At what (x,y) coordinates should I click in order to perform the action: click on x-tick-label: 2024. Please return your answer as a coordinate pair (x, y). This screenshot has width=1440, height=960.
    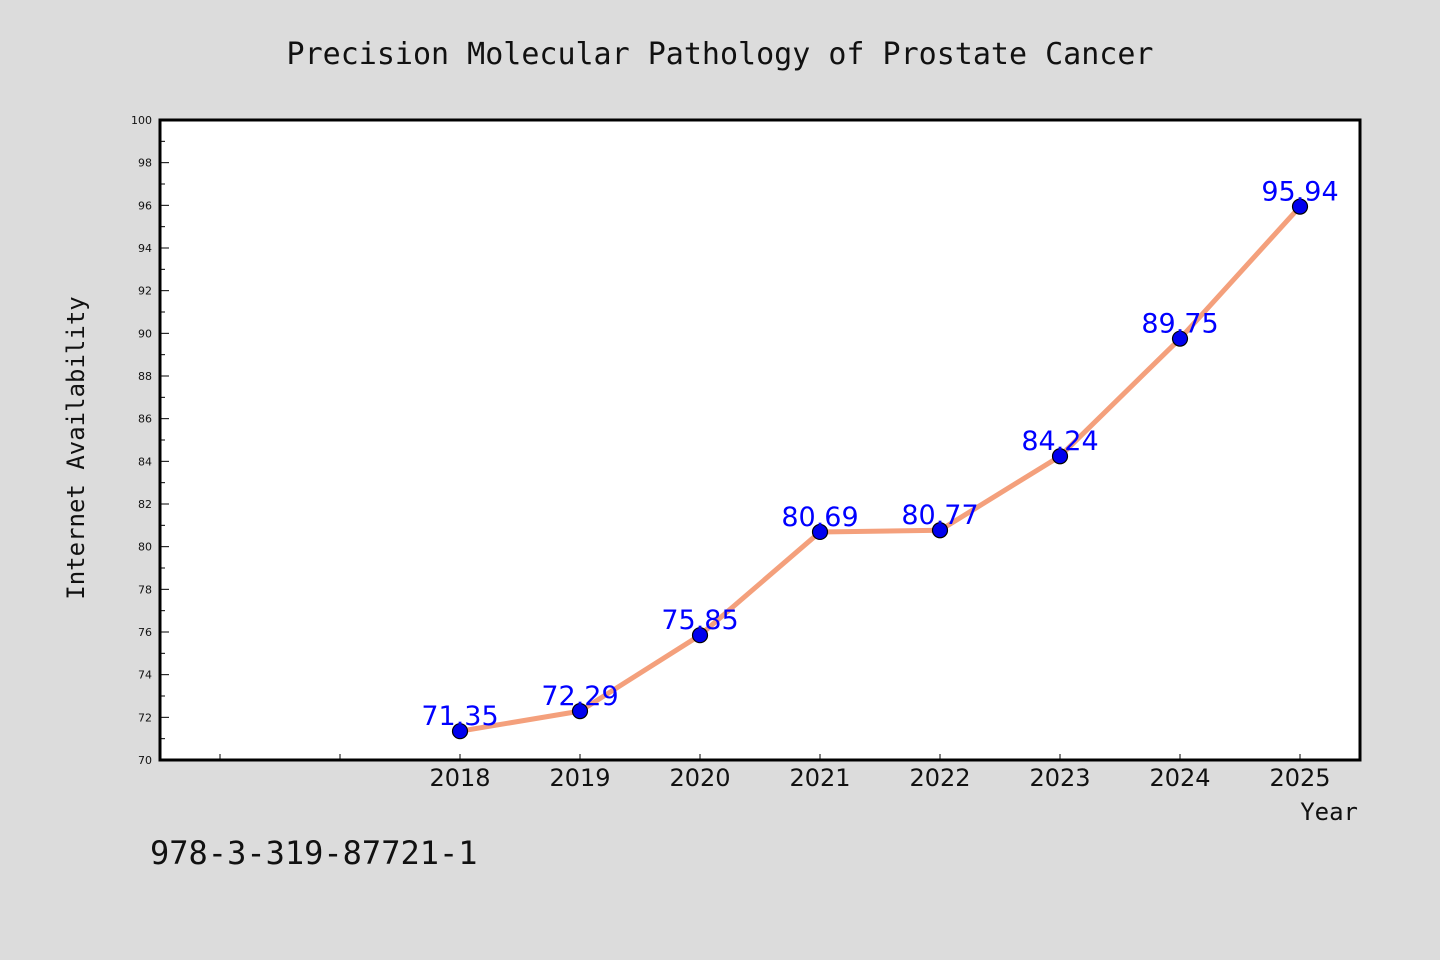
    Looking at the image, I should click on (1179, 778).